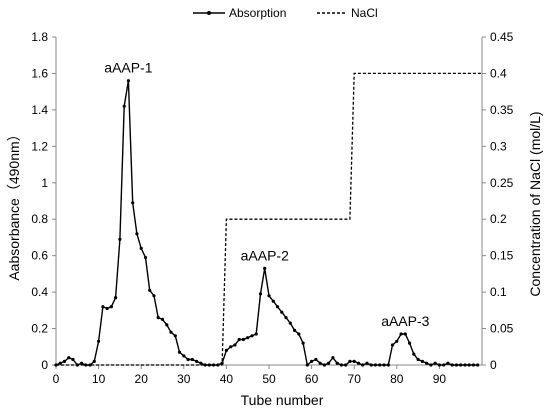 The image size is (550, 411). What do you see at coordinates (498, 201) in the screenshot?
I see `right-axis-ticks: 0 0.05 0.1 0.15 0.2 0.25 0.3 0.35 0.4 0.45` at bounding box center [498, 201].